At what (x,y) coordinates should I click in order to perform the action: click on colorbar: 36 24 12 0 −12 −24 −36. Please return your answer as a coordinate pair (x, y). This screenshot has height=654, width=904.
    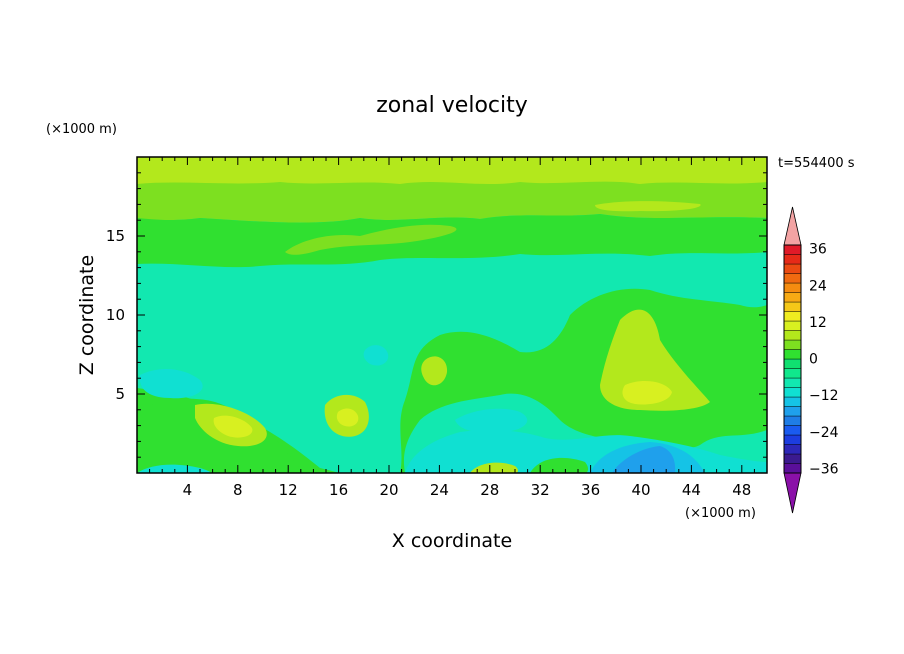
    Looking at the image, I should click on (811, 360).